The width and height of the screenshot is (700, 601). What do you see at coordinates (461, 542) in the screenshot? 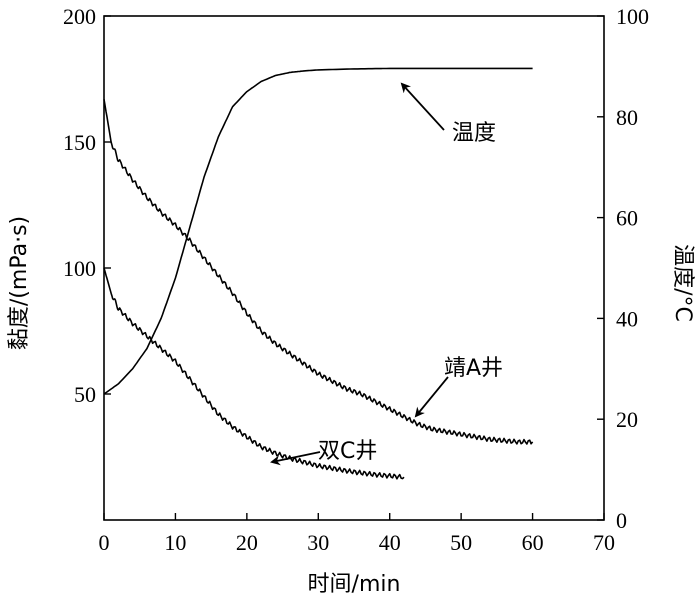
I see `x-tick-label: 50` at bounding box center [461, 542].